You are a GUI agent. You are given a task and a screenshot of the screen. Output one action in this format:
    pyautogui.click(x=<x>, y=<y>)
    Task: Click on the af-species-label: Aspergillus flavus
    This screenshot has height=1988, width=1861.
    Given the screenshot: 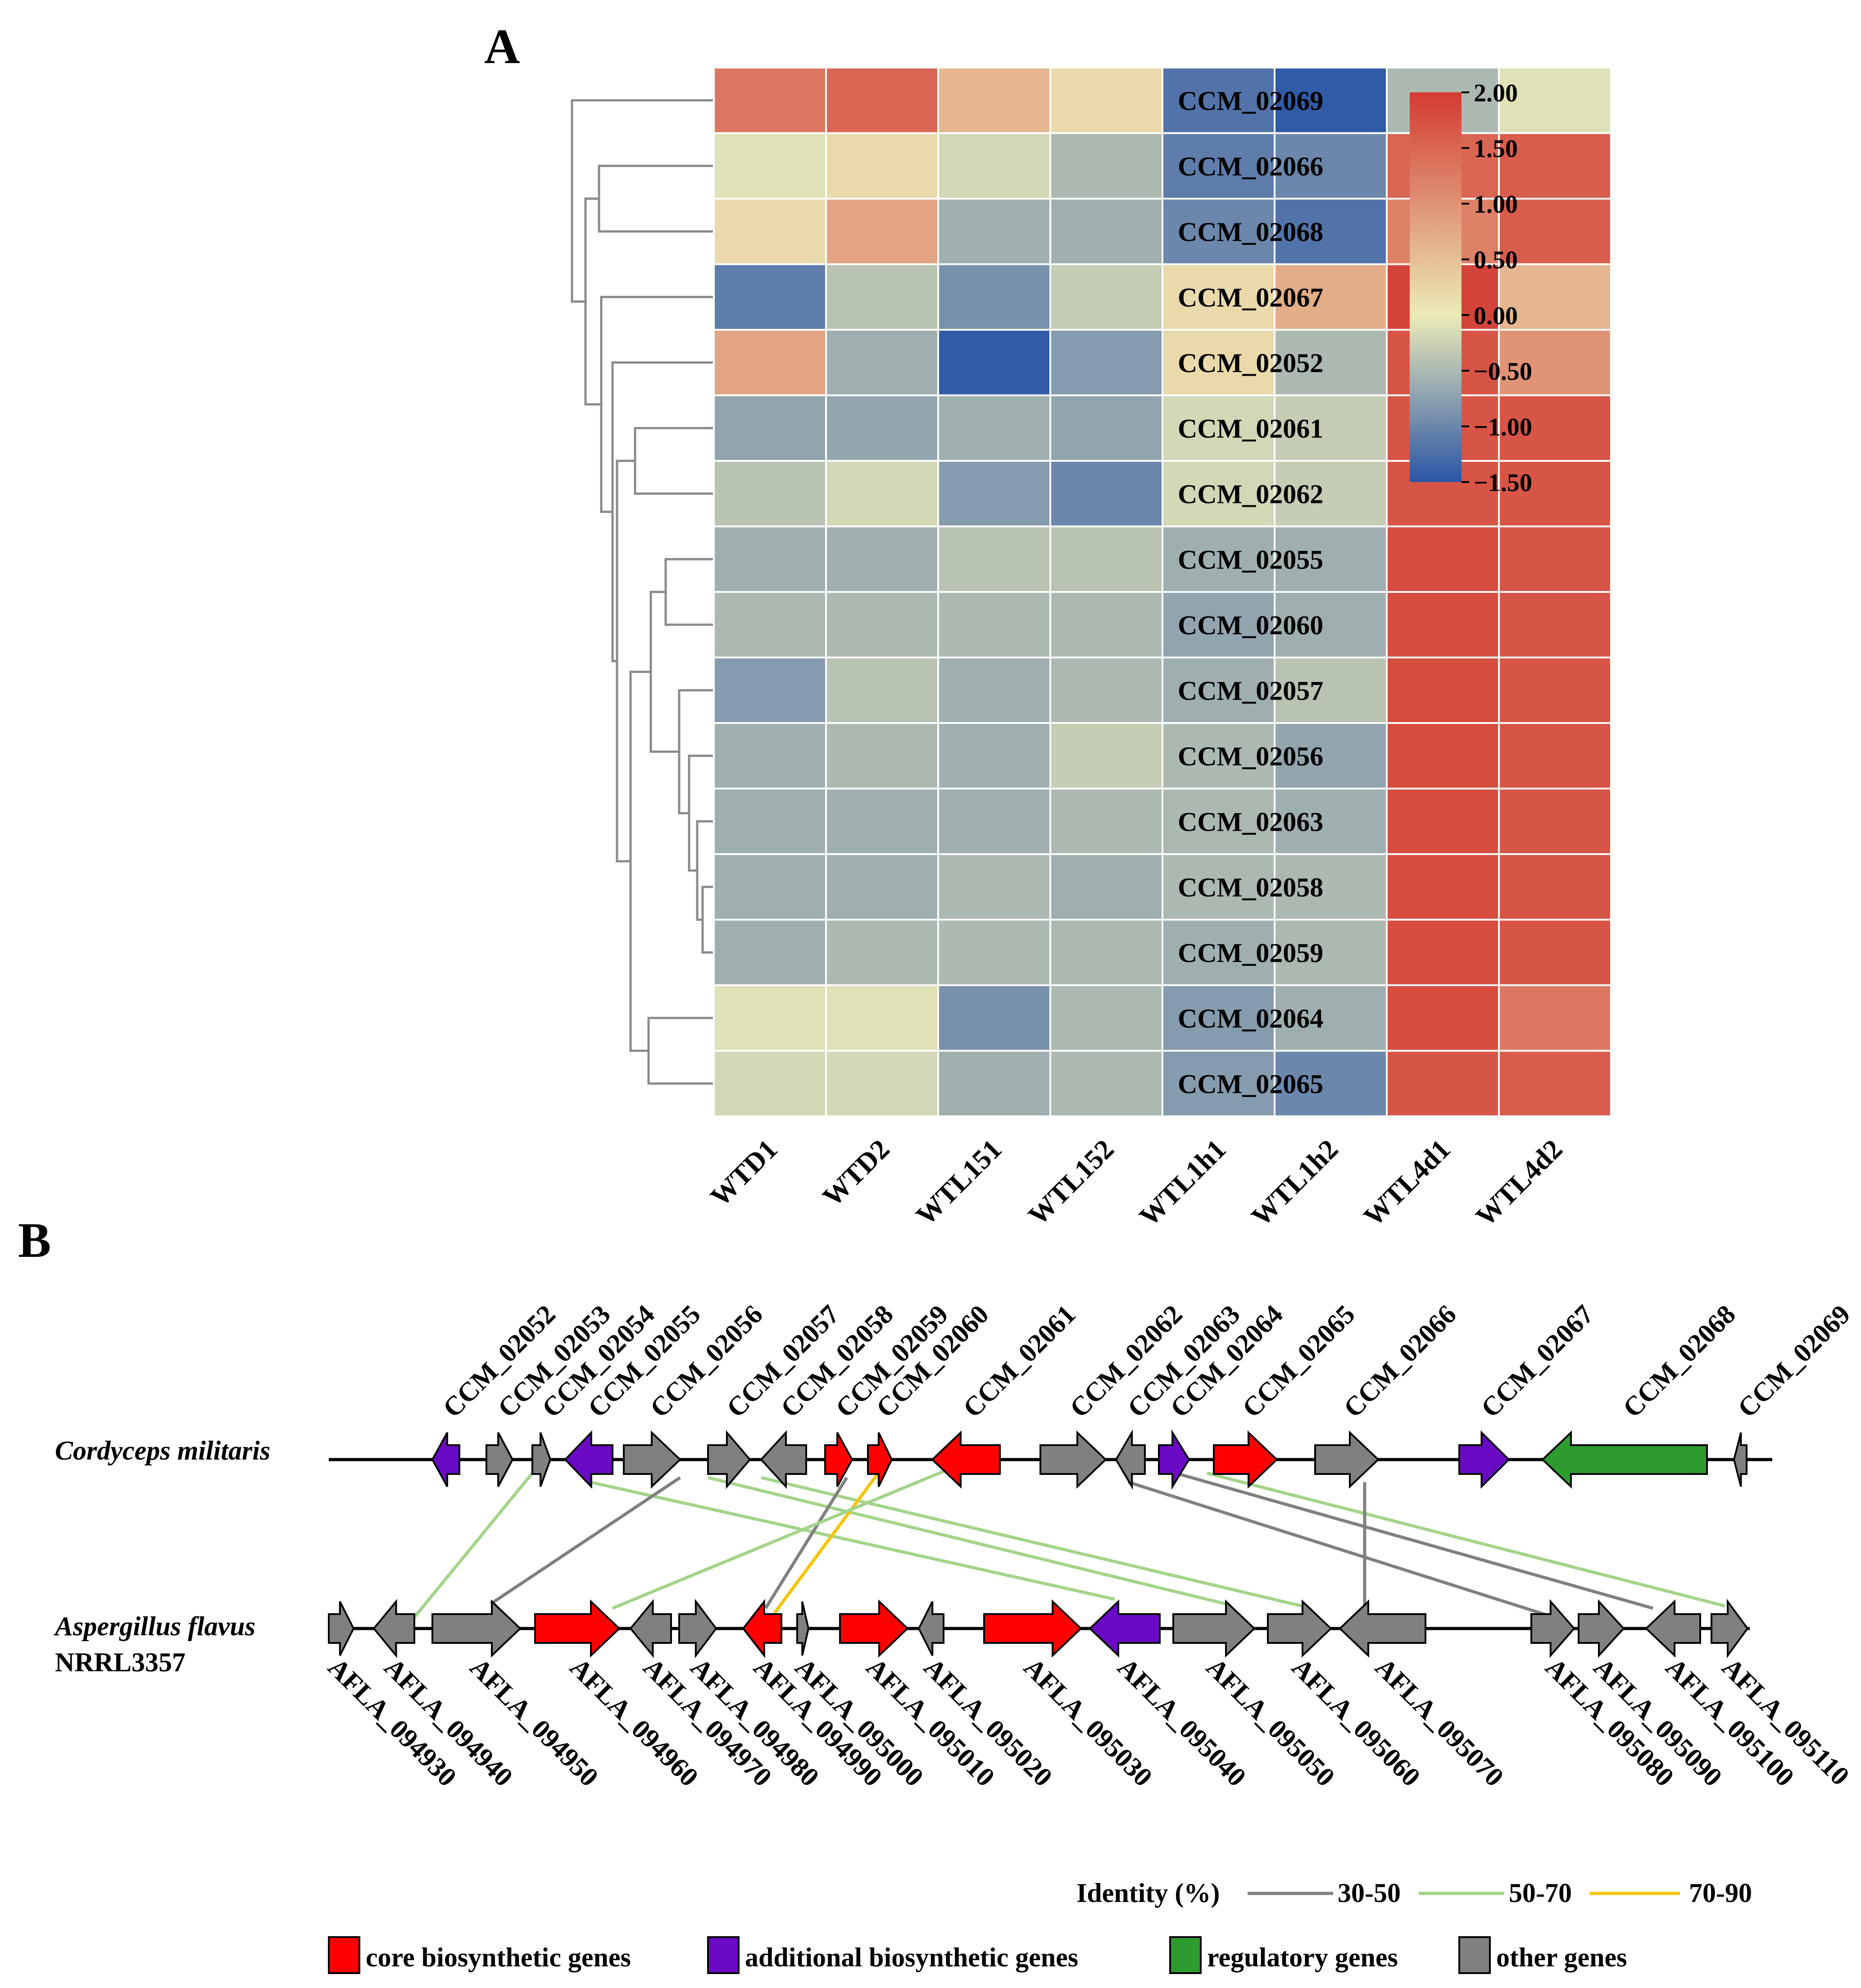 What is the action you would take?
    pyautogui.click(x=154, y=1626)
    